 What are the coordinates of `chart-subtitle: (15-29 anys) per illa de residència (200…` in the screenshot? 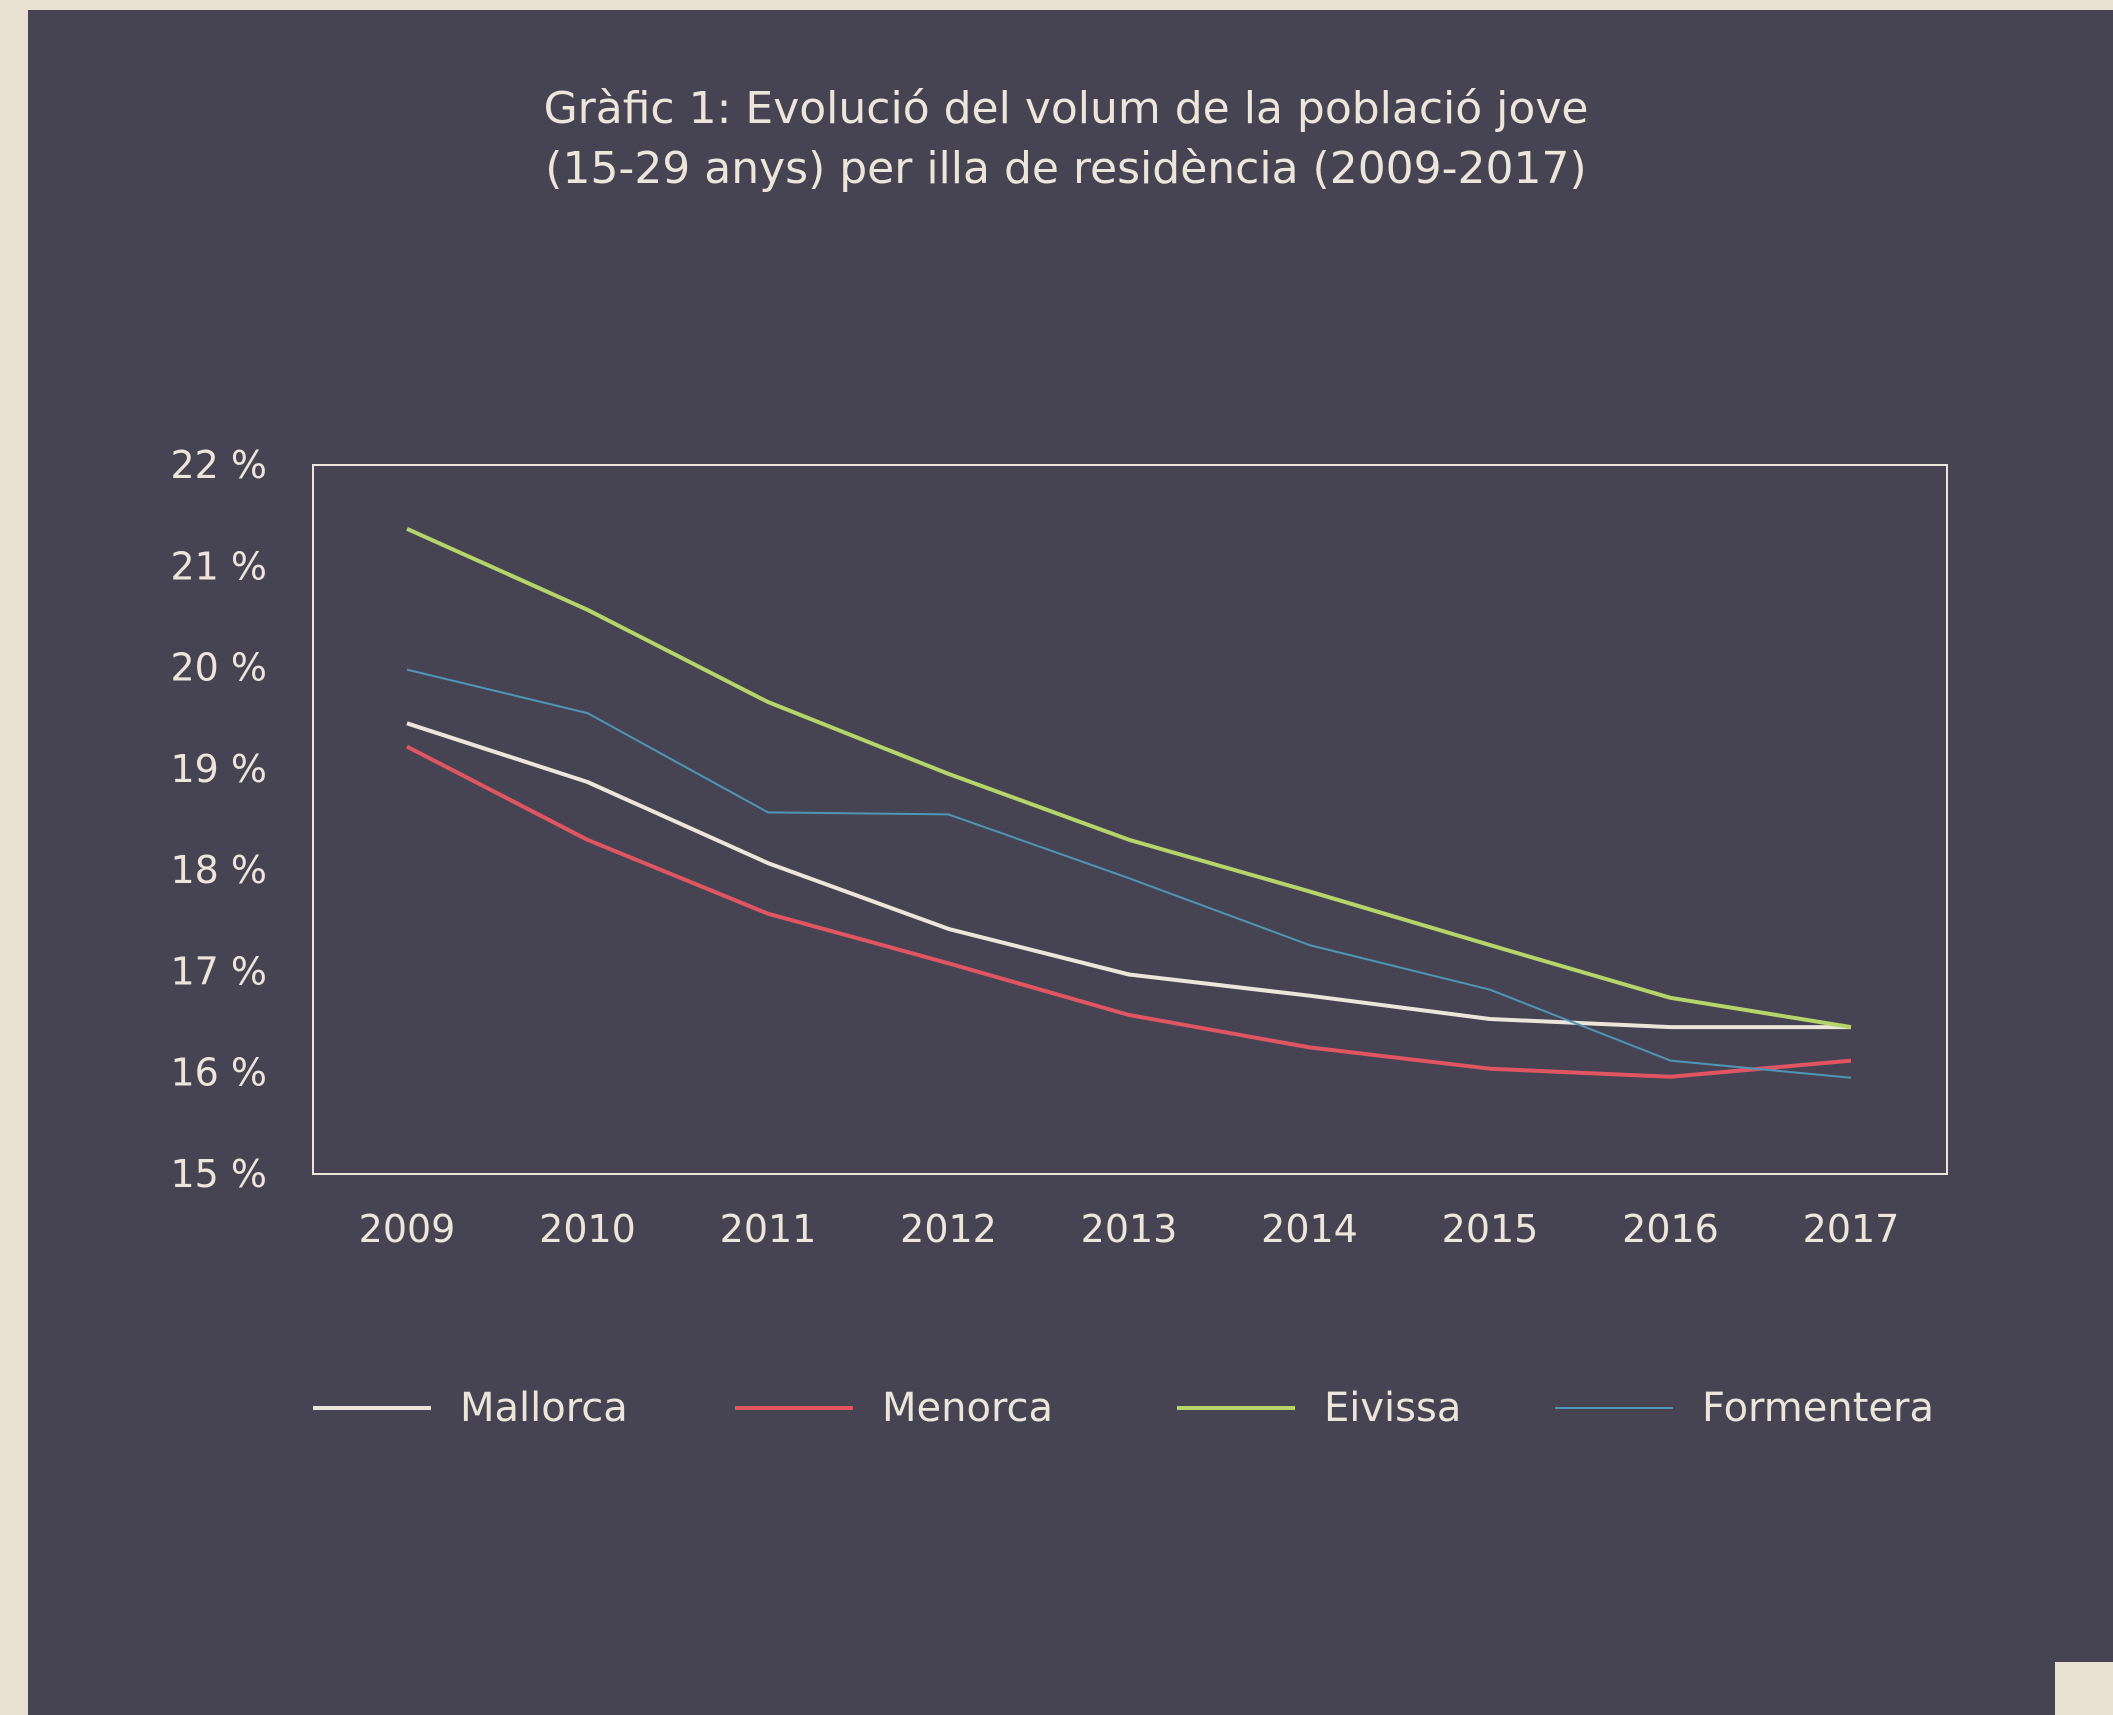 It's located at (1065, 168).